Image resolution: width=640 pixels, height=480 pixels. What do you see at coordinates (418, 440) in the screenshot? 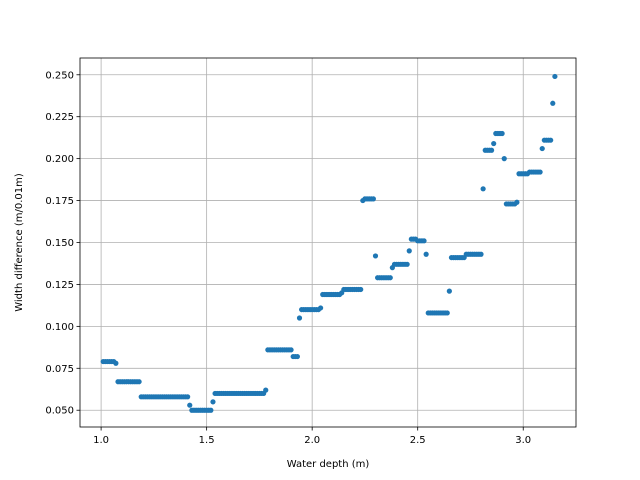
I see `x-tick-label: 2.5` at bounding box center [418, 440].